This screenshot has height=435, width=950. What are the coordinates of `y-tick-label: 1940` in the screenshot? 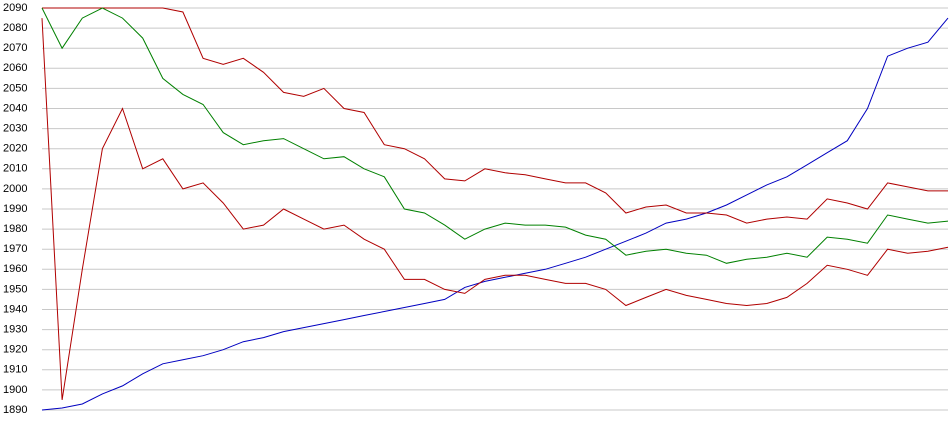 It's located at (15, 309).